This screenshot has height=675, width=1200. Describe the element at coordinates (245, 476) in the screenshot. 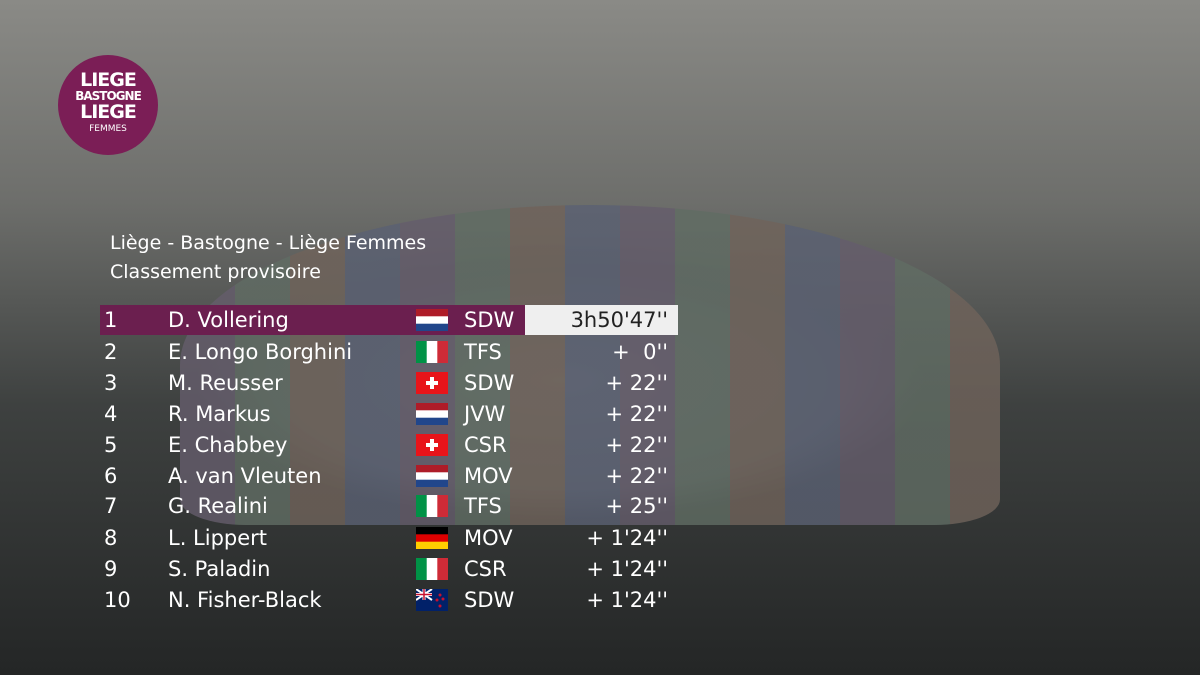

I see `rider-name: A. van Vleuten` at that location.